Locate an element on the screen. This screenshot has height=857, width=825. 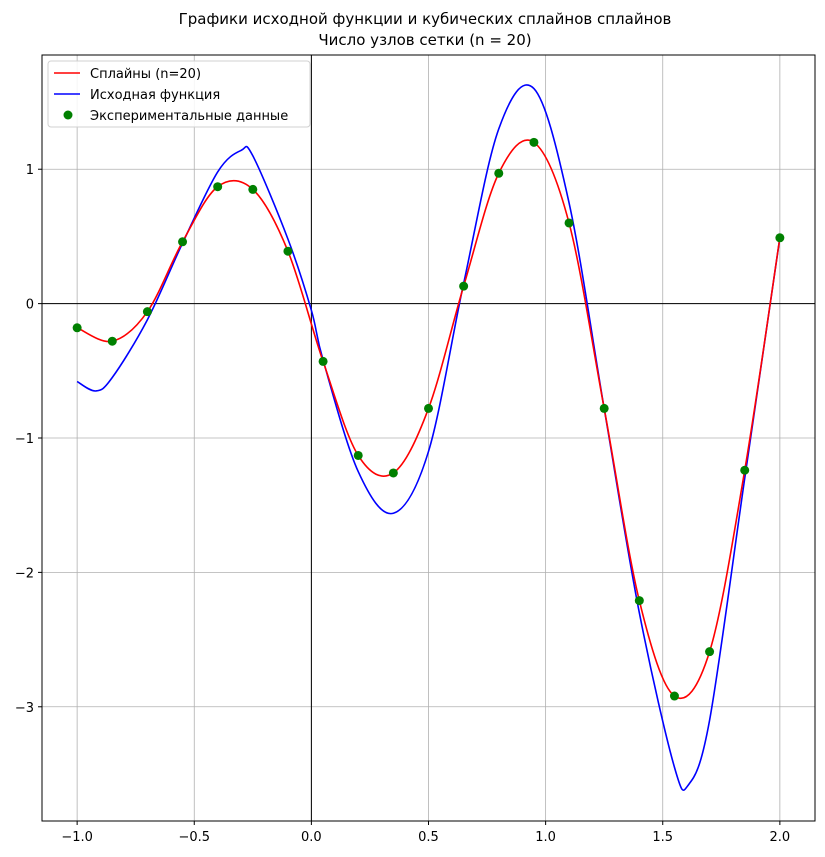
x-tick-label: −1.0 is located at coordinates (77, 837).